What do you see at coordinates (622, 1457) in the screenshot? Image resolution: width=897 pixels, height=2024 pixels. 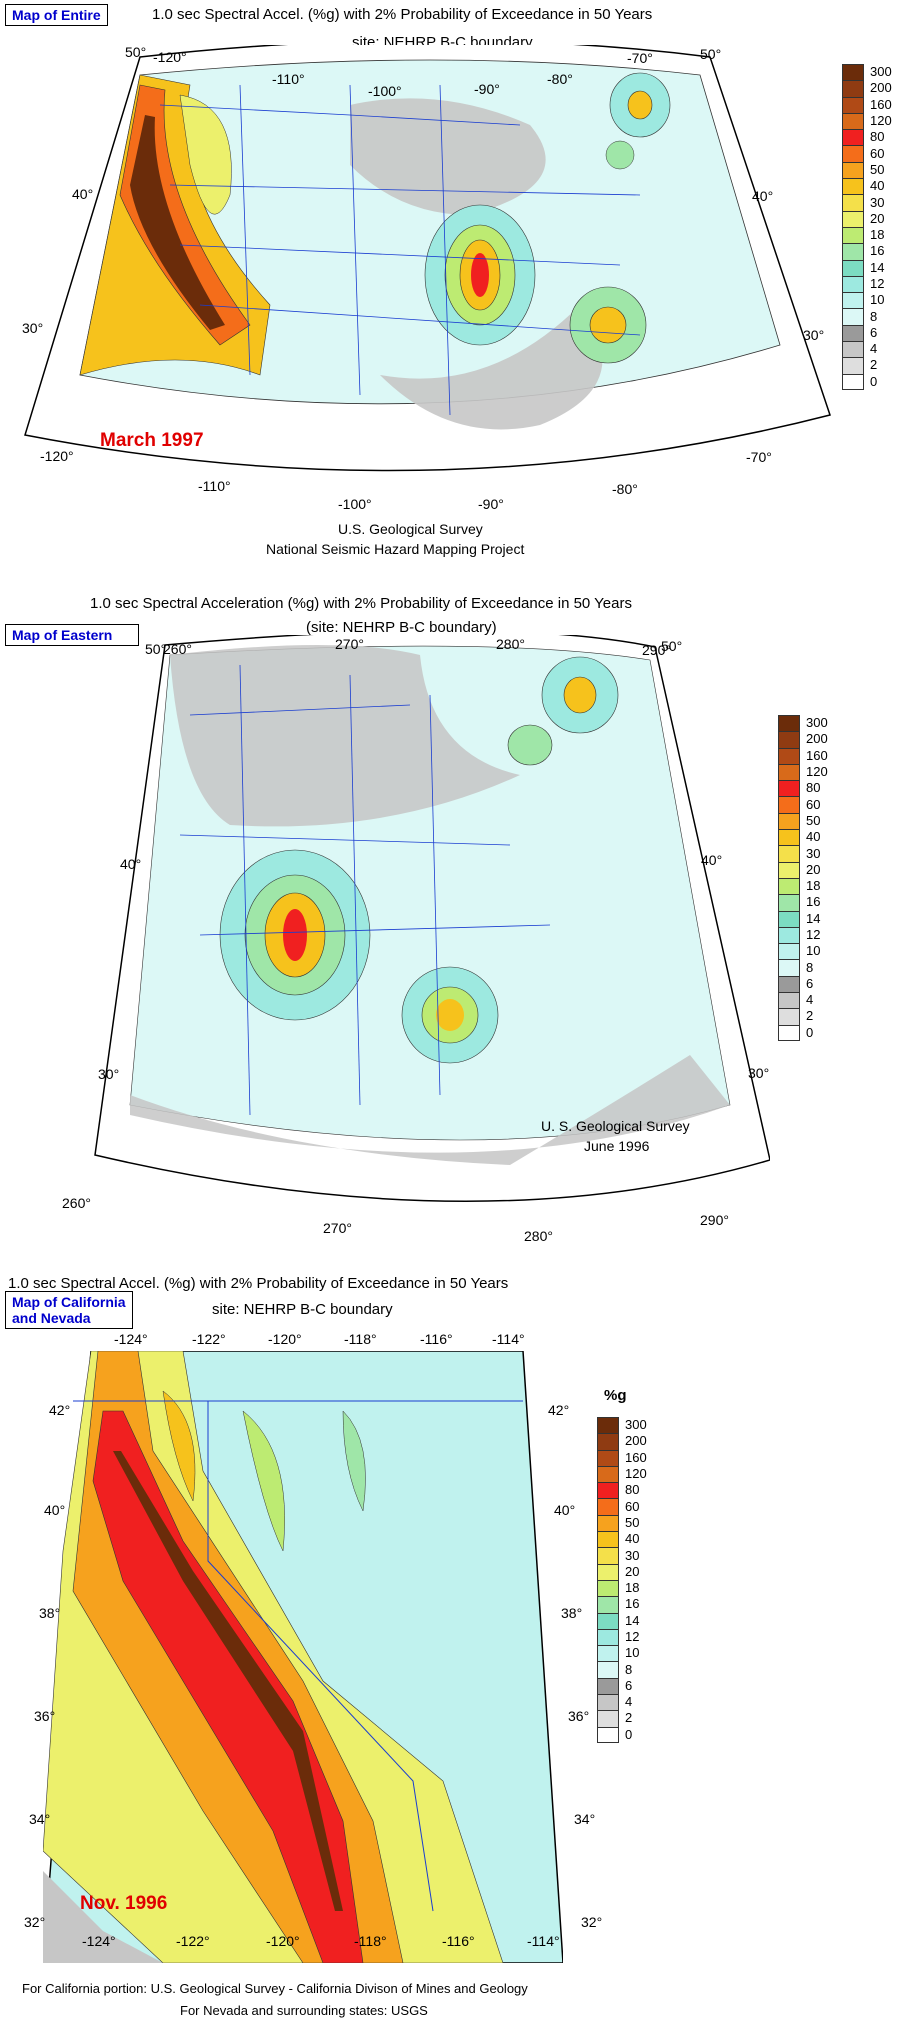 I see `legend-row: 160` at bounding box center [622, 1457].